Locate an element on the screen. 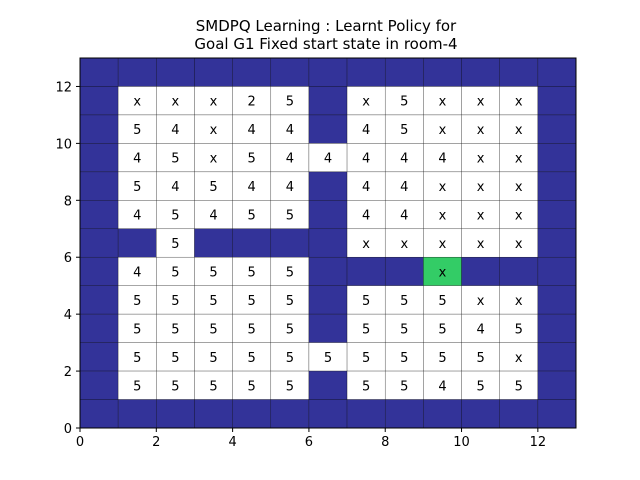  x-tick-label: 8 is located at coordinates (385, 442).